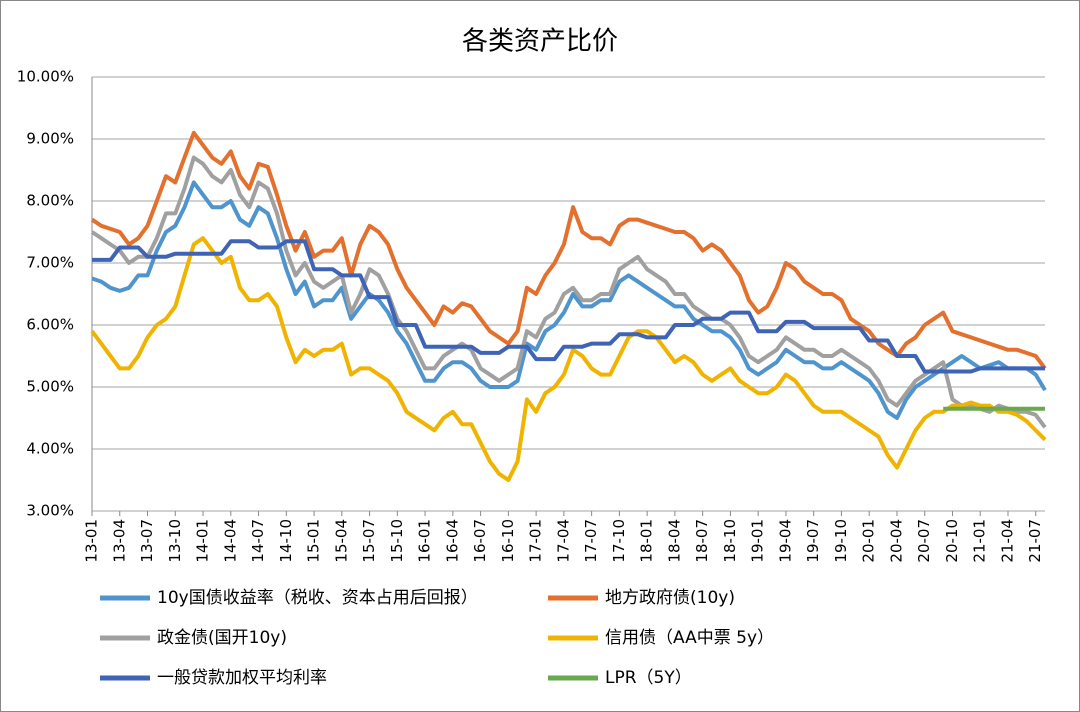  Describe the element at coordinates (1007, 541) in the screenshot. I see `x-tick-label: 21-04` at that location.